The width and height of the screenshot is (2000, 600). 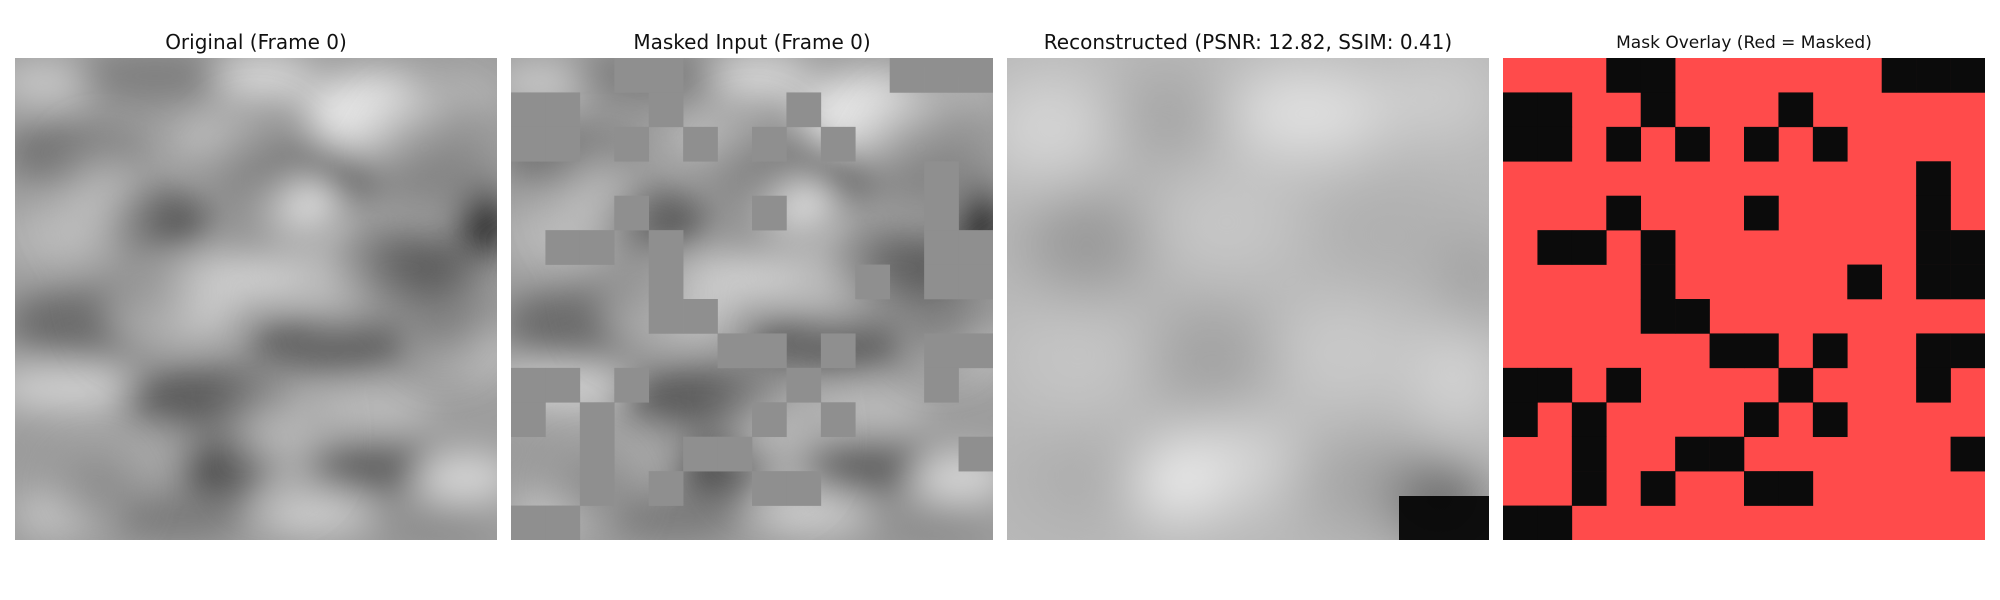 What do you see at coordinates (1744, 43) in the screenshot?
I see `mask-overlay-title: Mask Overlay (Red = Masked)` at bounding box center [1744, 43].